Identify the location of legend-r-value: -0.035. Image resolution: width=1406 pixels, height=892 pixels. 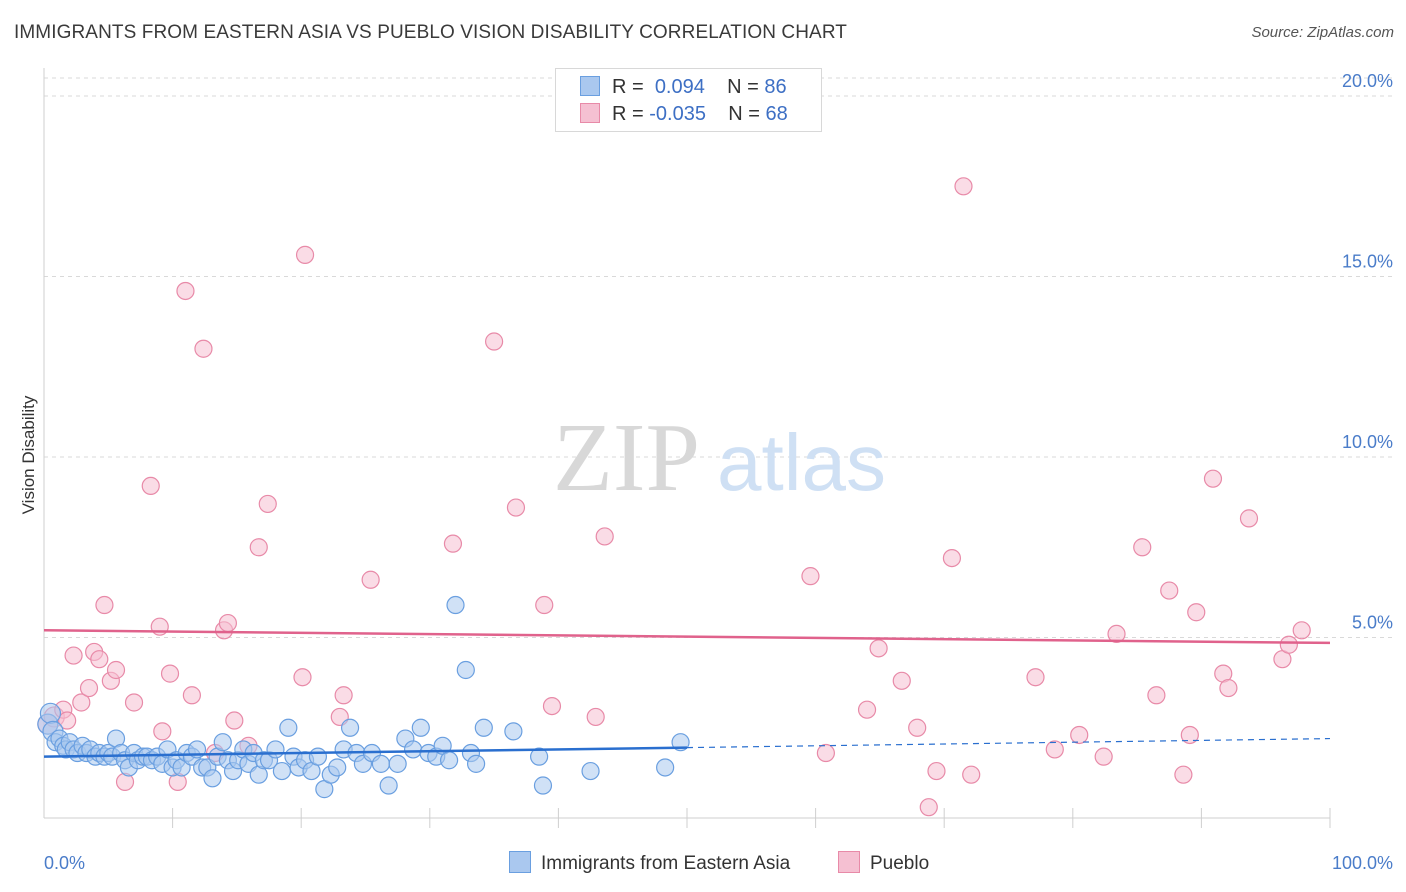
(677, 114).